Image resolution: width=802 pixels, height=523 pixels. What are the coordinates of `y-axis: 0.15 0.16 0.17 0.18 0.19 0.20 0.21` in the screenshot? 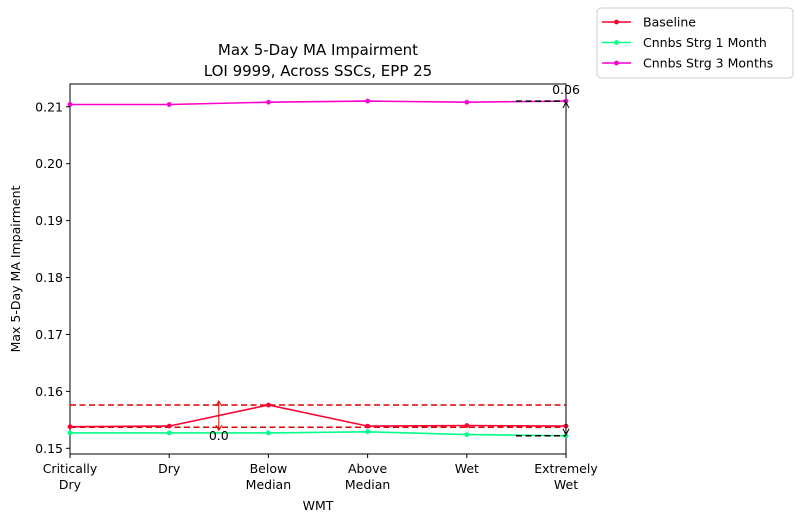 It's located at (52, 277).